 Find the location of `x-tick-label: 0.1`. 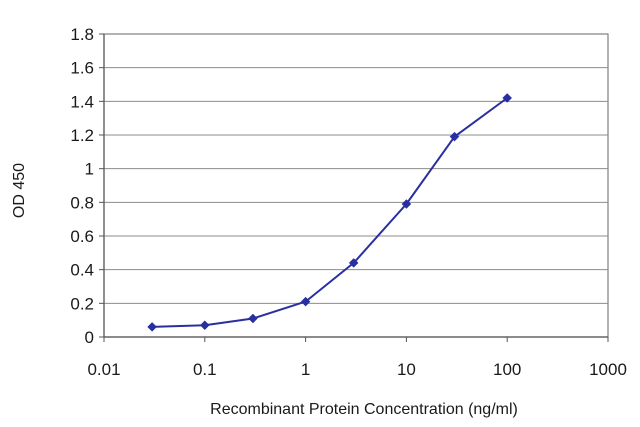

x-tick-label: 0.1 is located at coordinates (205, 369).